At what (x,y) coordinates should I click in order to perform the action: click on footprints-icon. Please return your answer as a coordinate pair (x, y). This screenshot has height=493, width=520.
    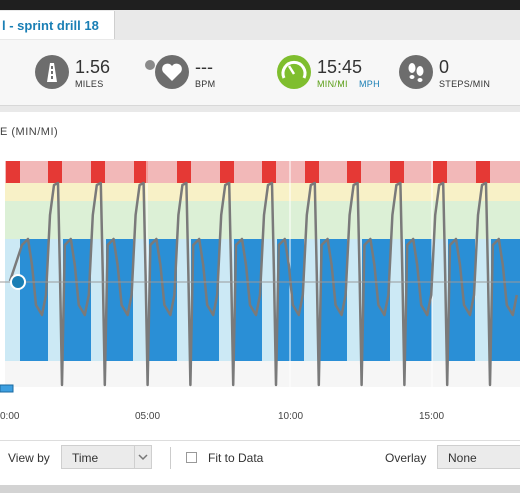
    Looking at the image, I should click on (416, 72).